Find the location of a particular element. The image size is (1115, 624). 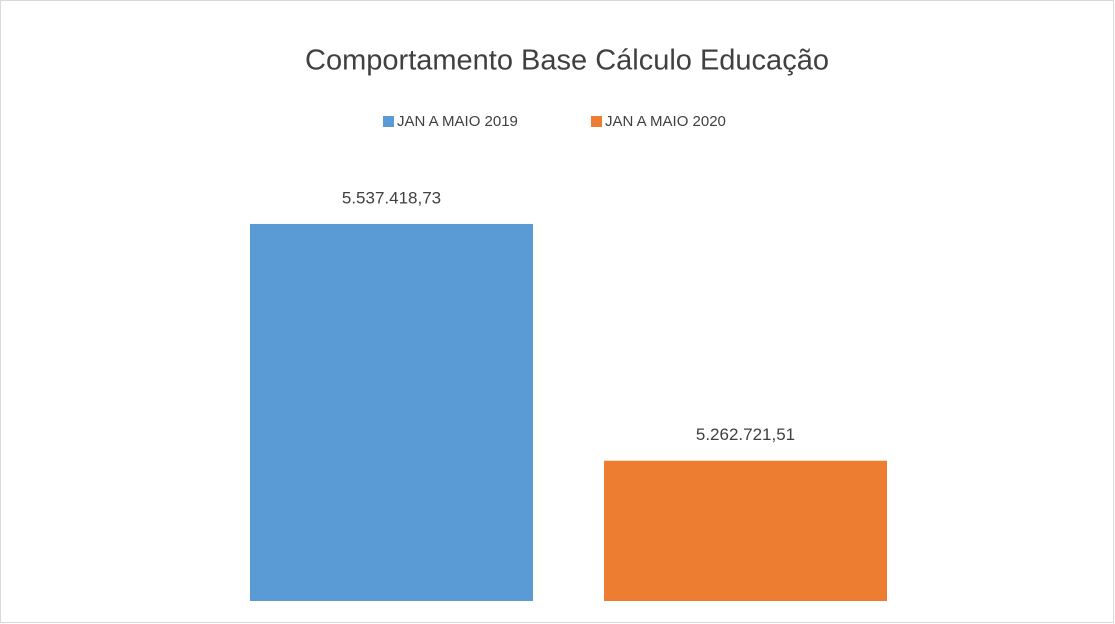

chart-title: Comportamento Base Cálculo Educação is located at coordinates (567, 61).